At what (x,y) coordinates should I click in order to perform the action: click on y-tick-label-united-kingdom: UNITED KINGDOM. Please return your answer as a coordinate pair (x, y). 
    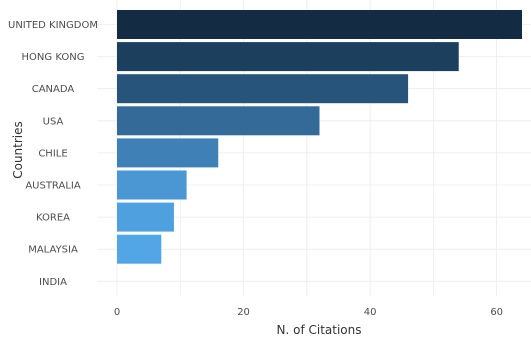
    Looking at the image, I should click on (53, 25).